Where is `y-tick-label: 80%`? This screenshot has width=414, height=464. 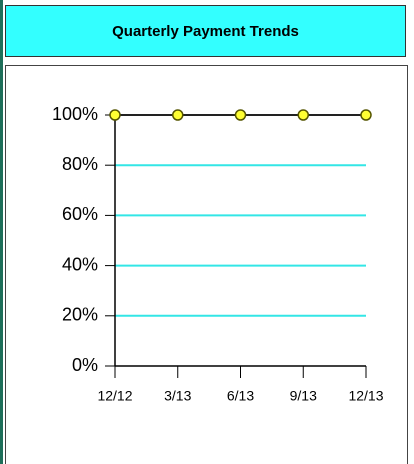
y-tick-label: 80% is located at coordinates (80, 164).